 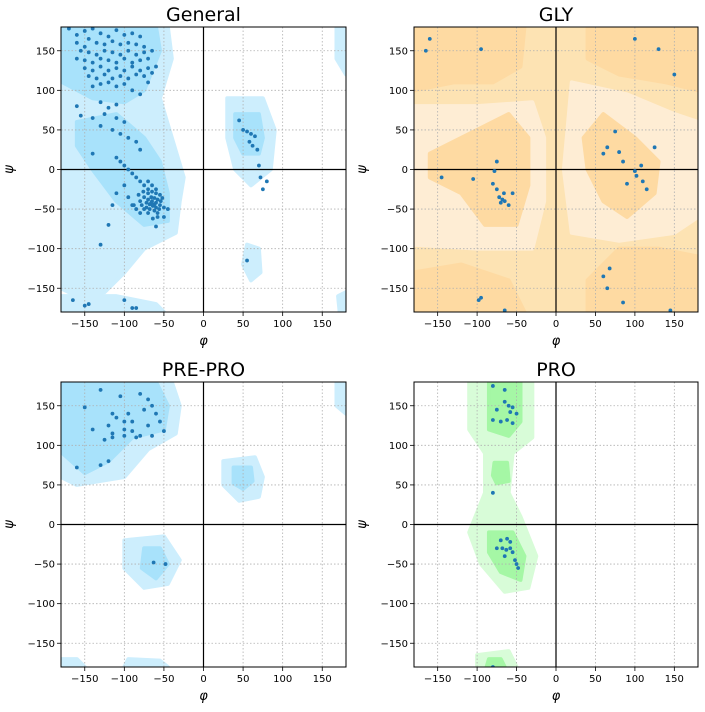 What do you see at coordinates (556, 341) in the screenshot?
I see `x-axis-label: φ` at bounding box center [556, 341].